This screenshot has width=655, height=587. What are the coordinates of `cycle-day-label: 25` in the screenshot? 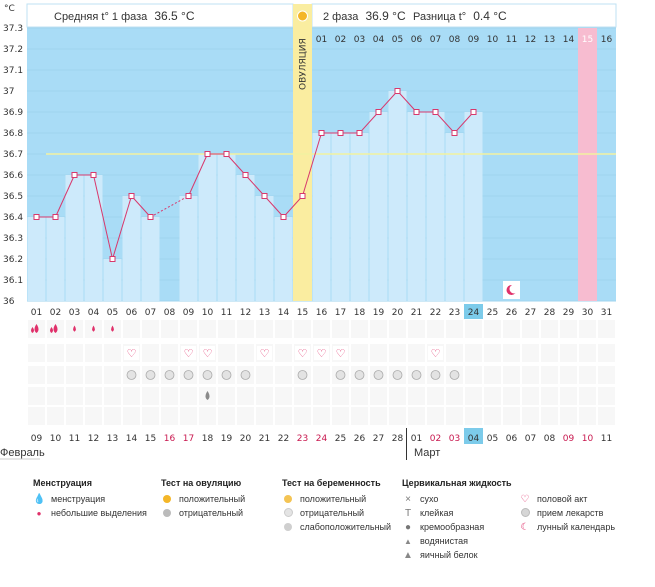 It's located at (492, 313).